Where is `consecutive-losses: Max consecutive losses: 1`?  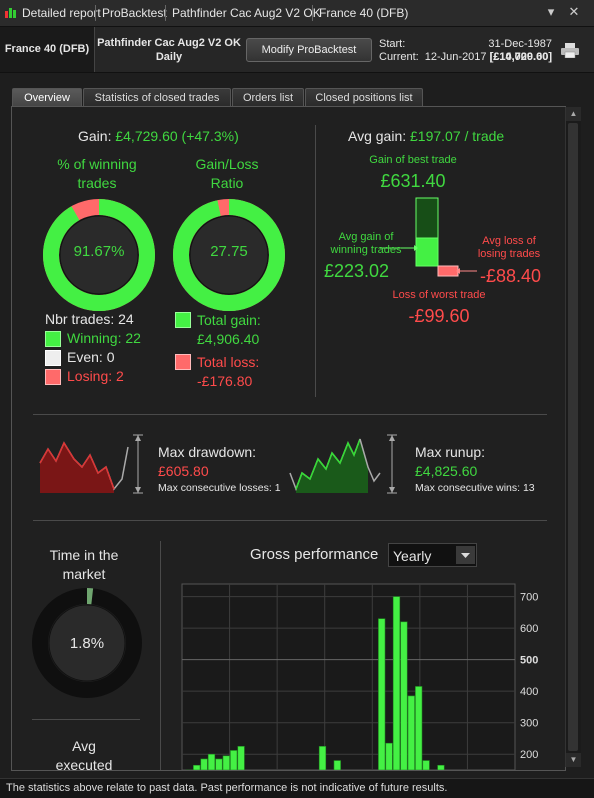
consecutive-losses: Max consecutive losses: 1 is located at coordinates (219, 488).